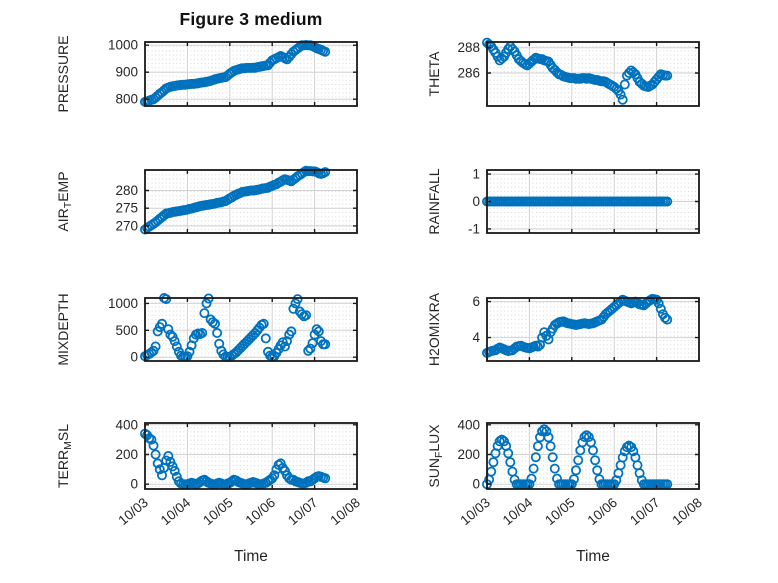  I want to click on y-tick-label: 200, so click(126, 454).